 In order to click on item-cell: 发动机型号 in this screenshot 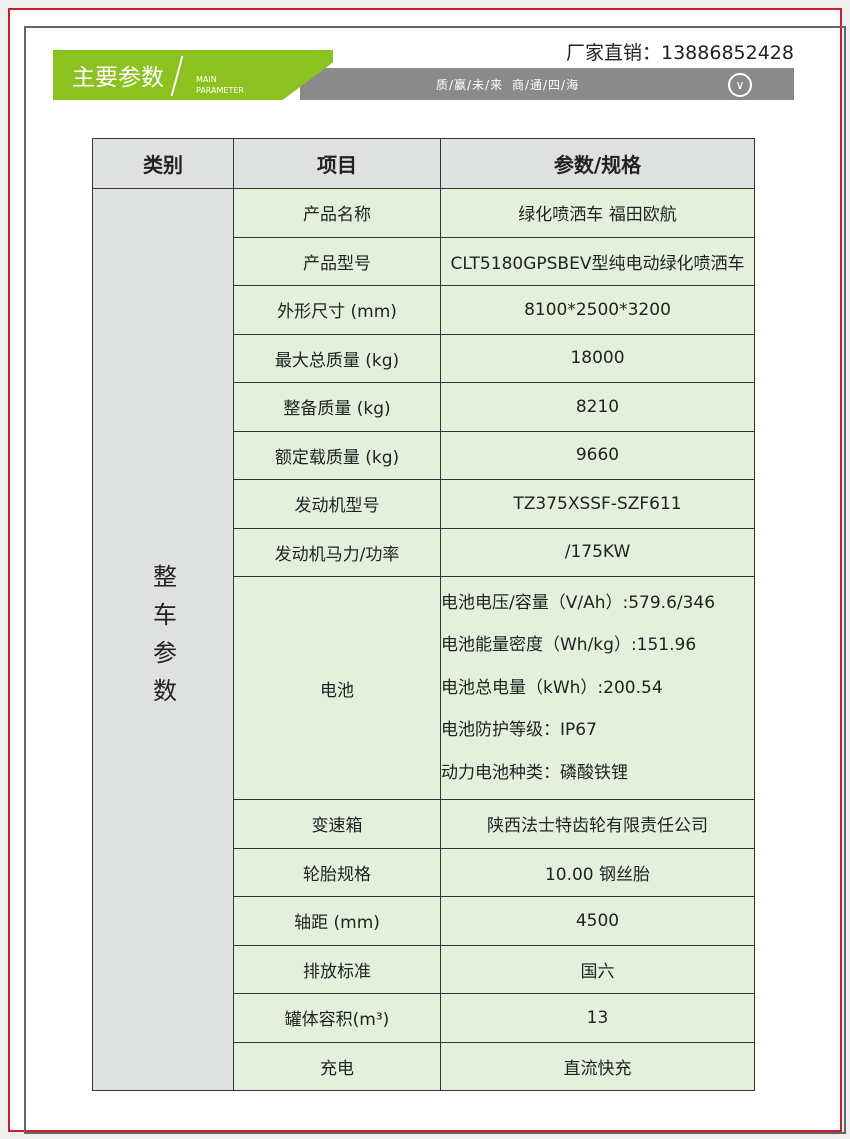, I will do `click(337, 504)`.